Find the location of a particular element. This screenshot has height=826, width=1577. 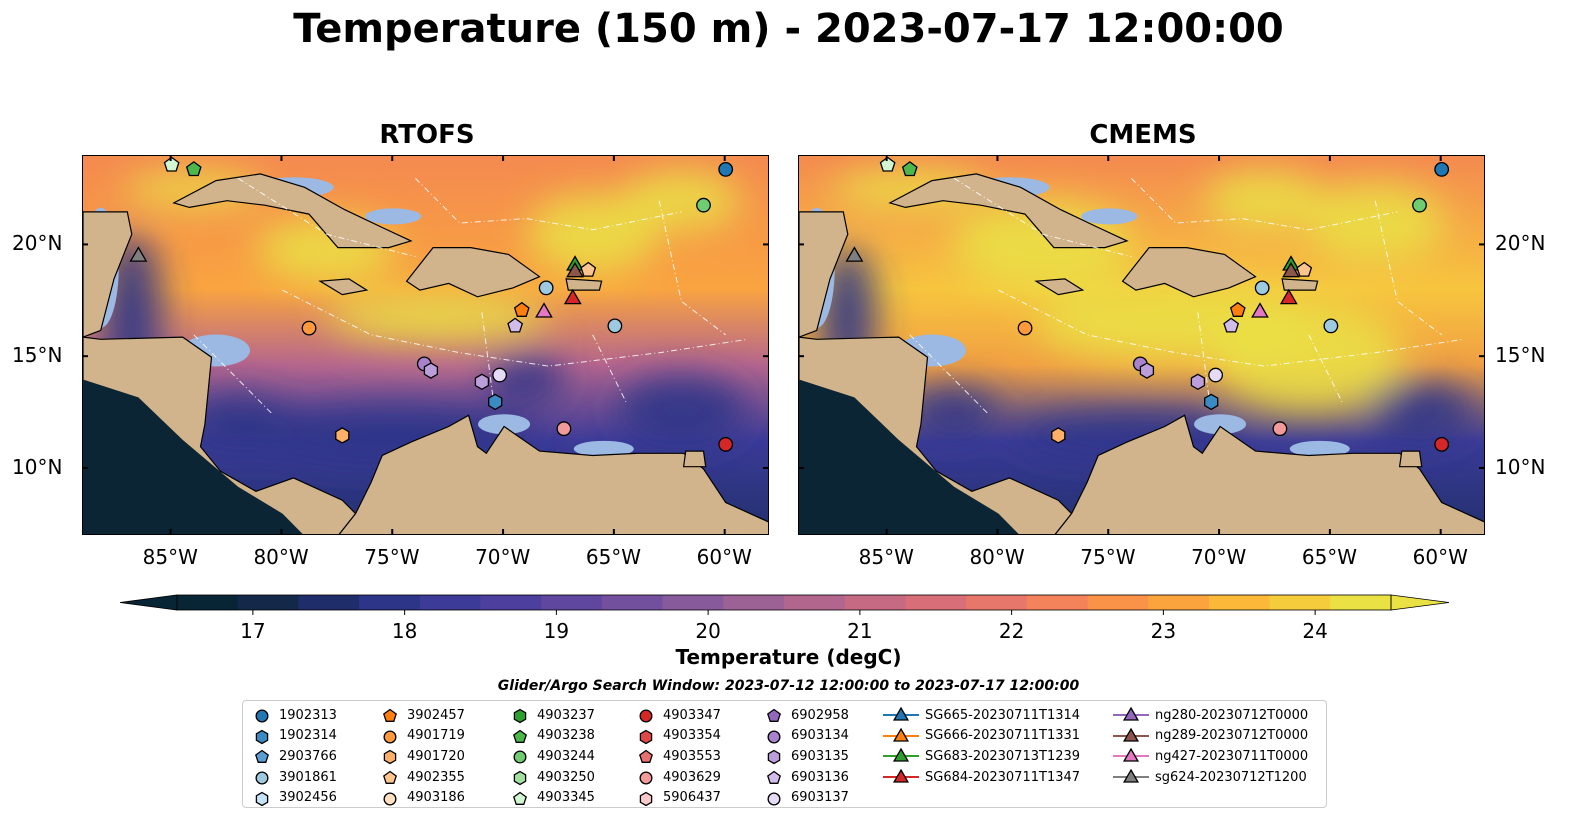

marker-SG684-20230711T1347 is located at coordinates (572, 296).